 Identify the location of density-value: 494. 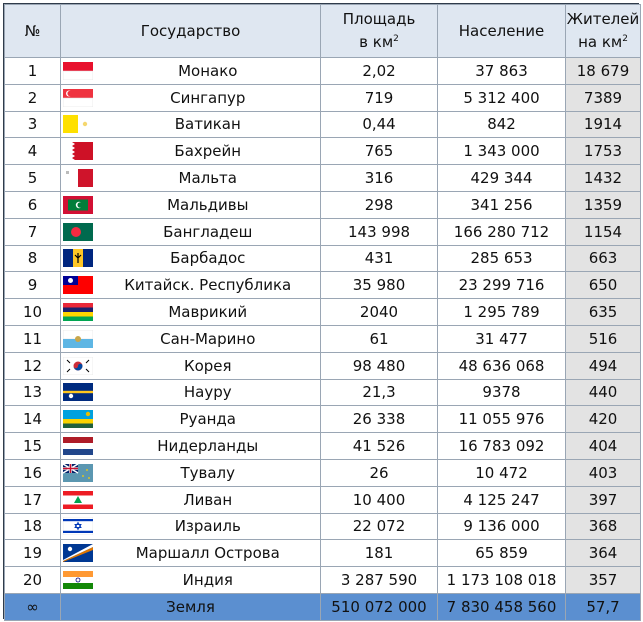
(603, 365).